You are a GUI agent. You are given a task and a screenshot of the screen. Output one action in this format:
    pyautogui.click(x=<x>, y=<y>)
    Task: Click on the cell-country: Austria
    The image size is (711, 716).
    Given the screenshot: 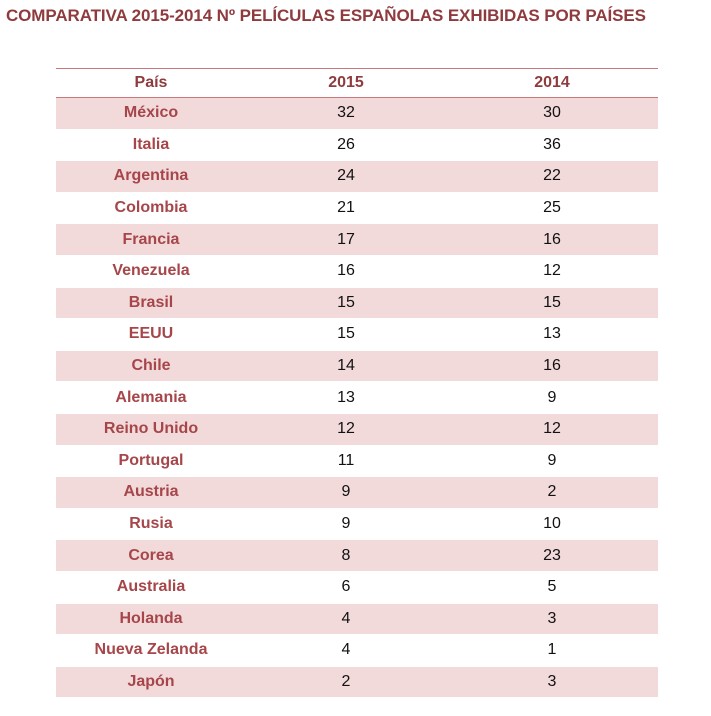 What is the action you would take?
    pyautogui.click(x=151, y=492)
    